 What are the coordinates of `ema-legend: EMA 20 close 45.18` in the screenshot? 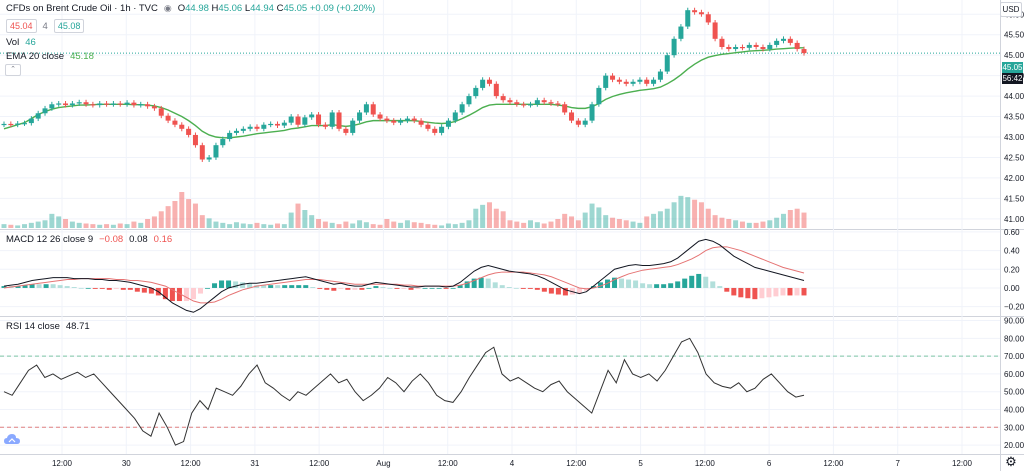 It's located at (50, 56).